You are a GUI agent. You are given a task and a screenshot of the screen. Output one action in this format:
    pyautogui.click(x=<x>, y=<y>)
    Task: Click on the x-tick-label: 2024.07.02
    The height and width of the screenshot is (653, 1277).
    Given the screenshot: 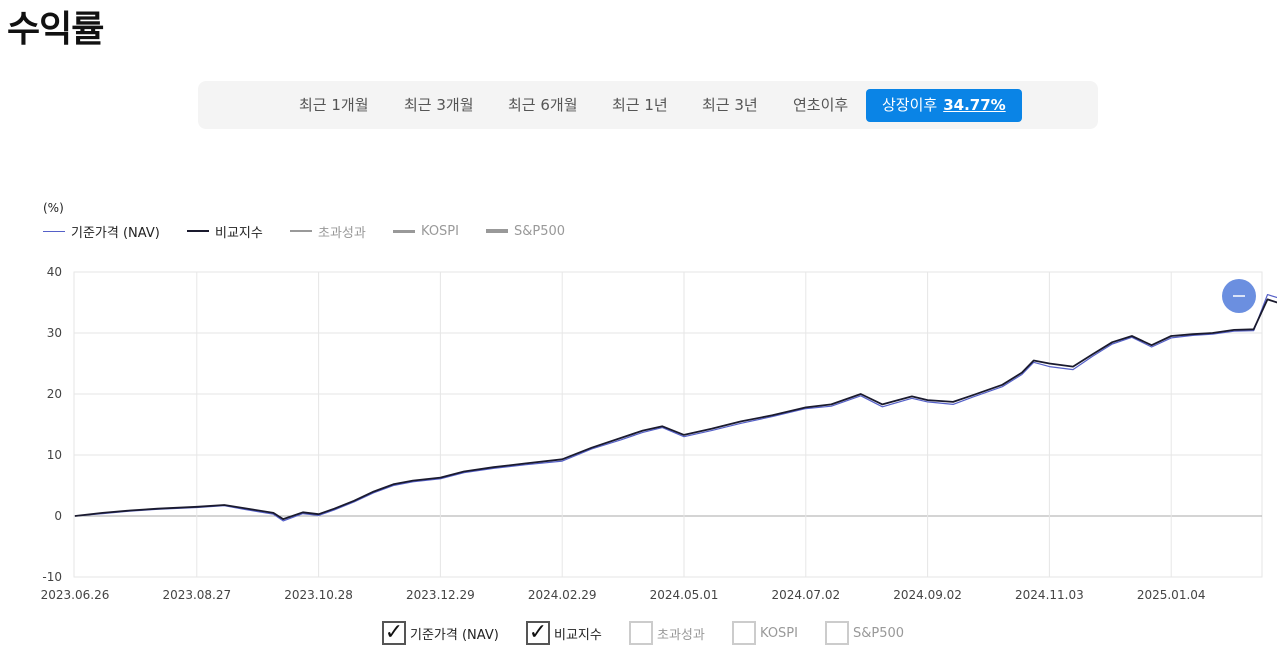 What is the action you would take?
    pyautogui.click(x=805, y=595)
    